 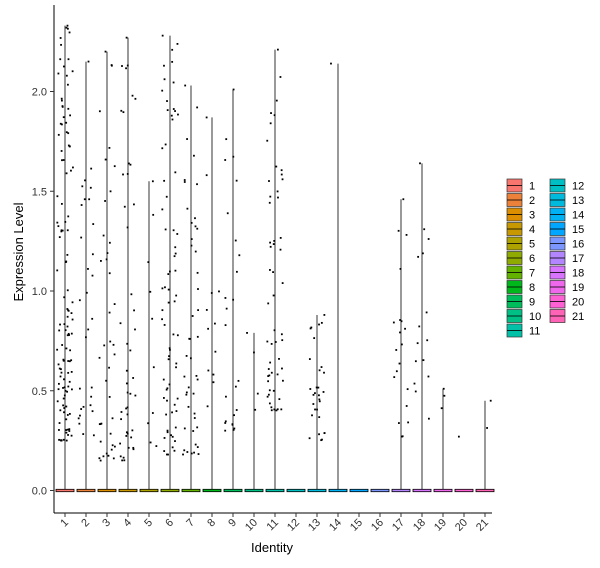 I want to click on legend-label: 19, so click(x=578, y=288).